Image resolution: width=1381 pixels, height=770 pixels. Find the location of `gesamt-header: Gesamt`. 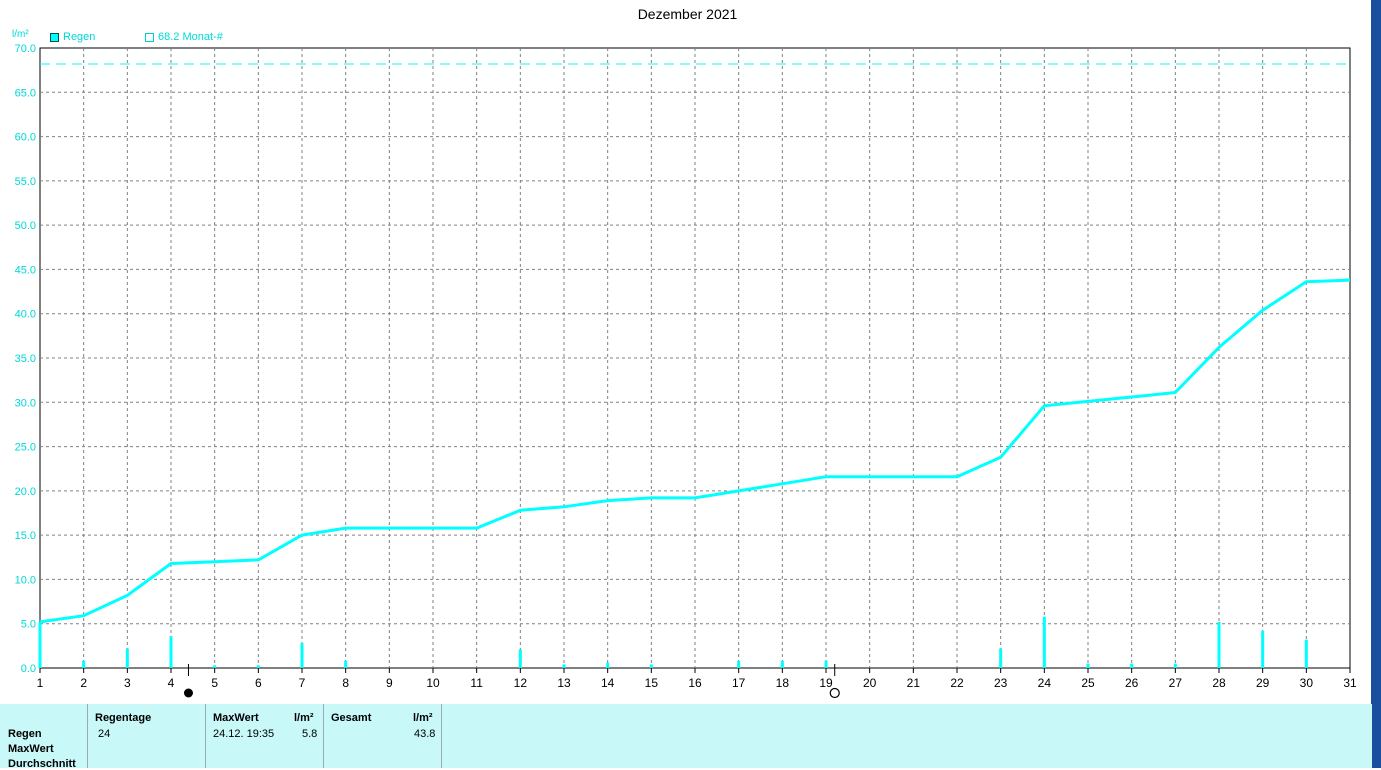

gesamt-header: Gesamt is located at coordinates (351, 718).